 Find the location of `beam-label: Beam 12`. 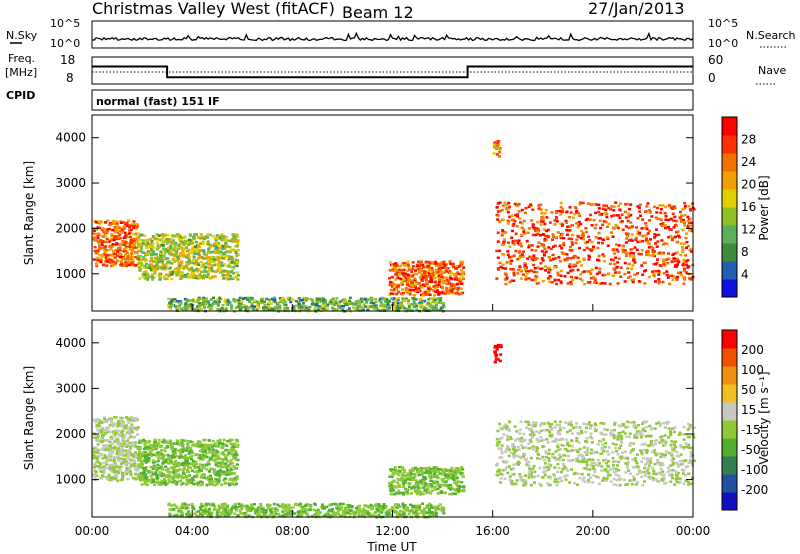

beam-label: Beam 12 is located at coordinates (378, 12).